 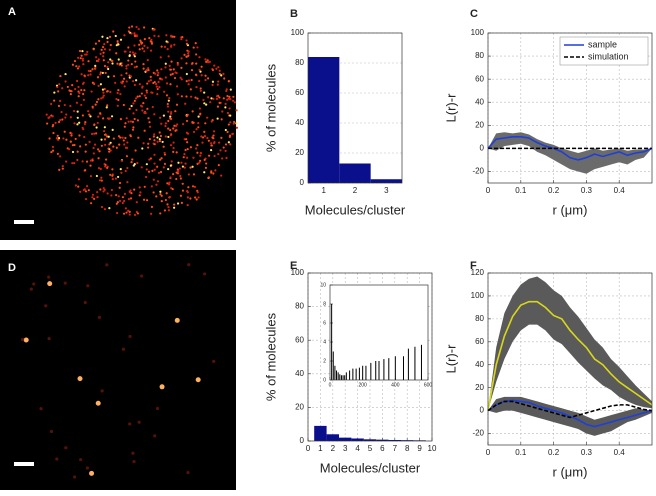 What do you see at coordinates (482, 147) in the screenshot?
I see `y-tick-label: 0` at bounding box center [482, 147].